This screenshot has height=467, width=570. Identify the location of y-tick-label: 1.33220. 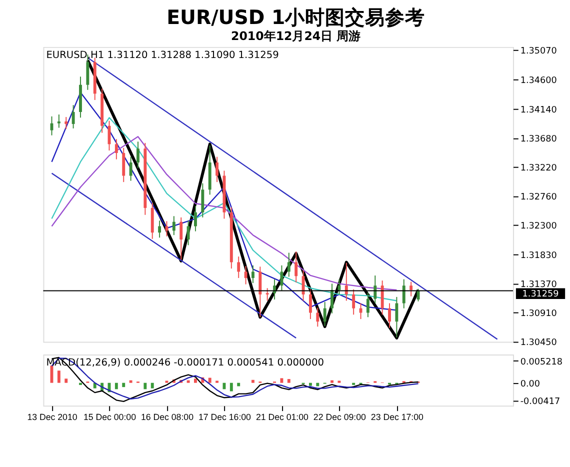
(539, 168).